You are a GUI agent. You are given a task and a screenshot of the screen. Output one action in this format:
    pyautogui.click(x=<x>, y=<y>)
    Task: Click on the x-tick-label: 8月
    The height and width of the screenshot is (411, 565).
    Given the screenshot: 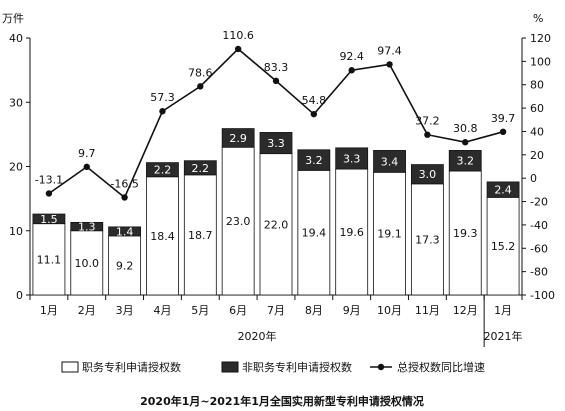 What is the action you would take?
    pyautogui.click(x=314, y=310)
    